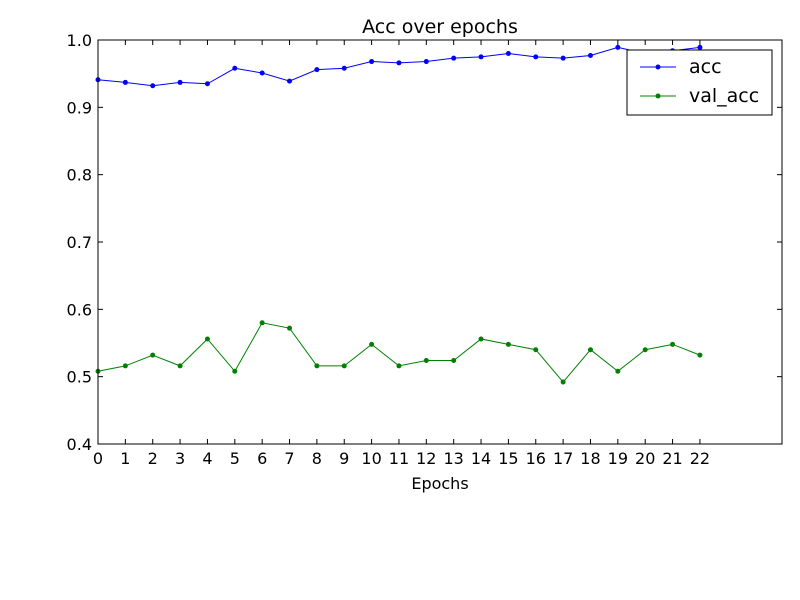 This screenshot has width=800, height=600. What do you see at coordinates (180, 458) in the screenshot?
I see `x-tick-label-3: 3` at bounding box center [180, 458].